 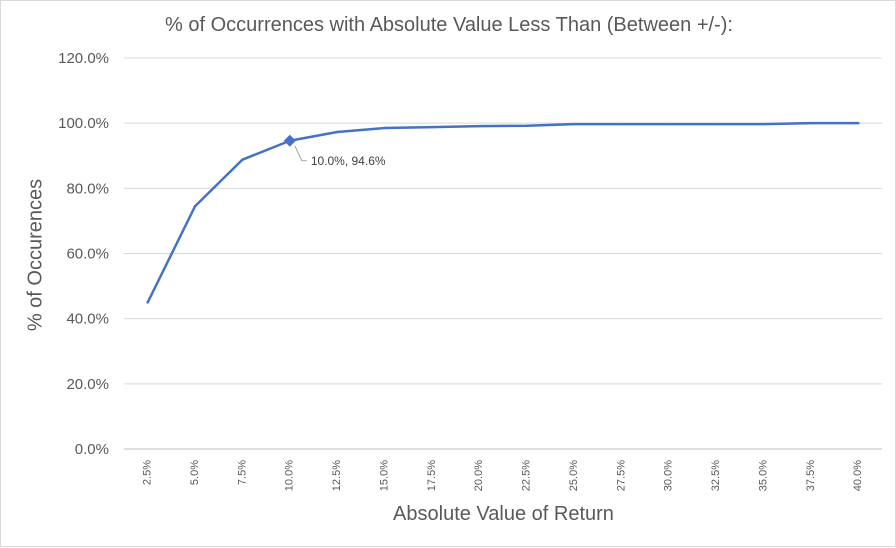 What do you see at coordinates (527, 475) in the screenshot?
I see `x-tick-label: 22.5%` at bounding box center [527, 475].